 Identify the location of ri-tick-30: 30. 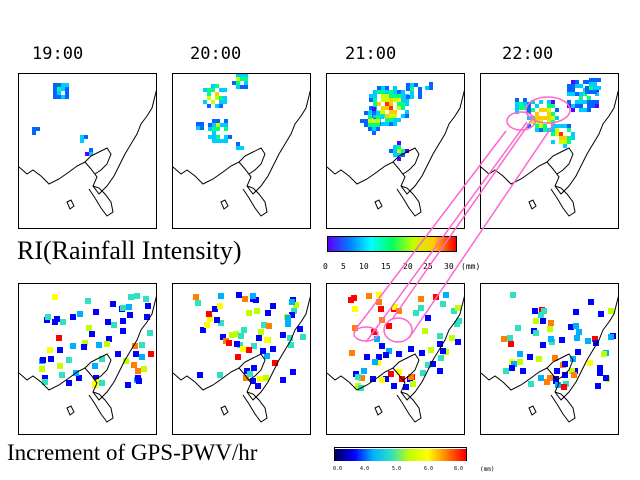
(449, 266).